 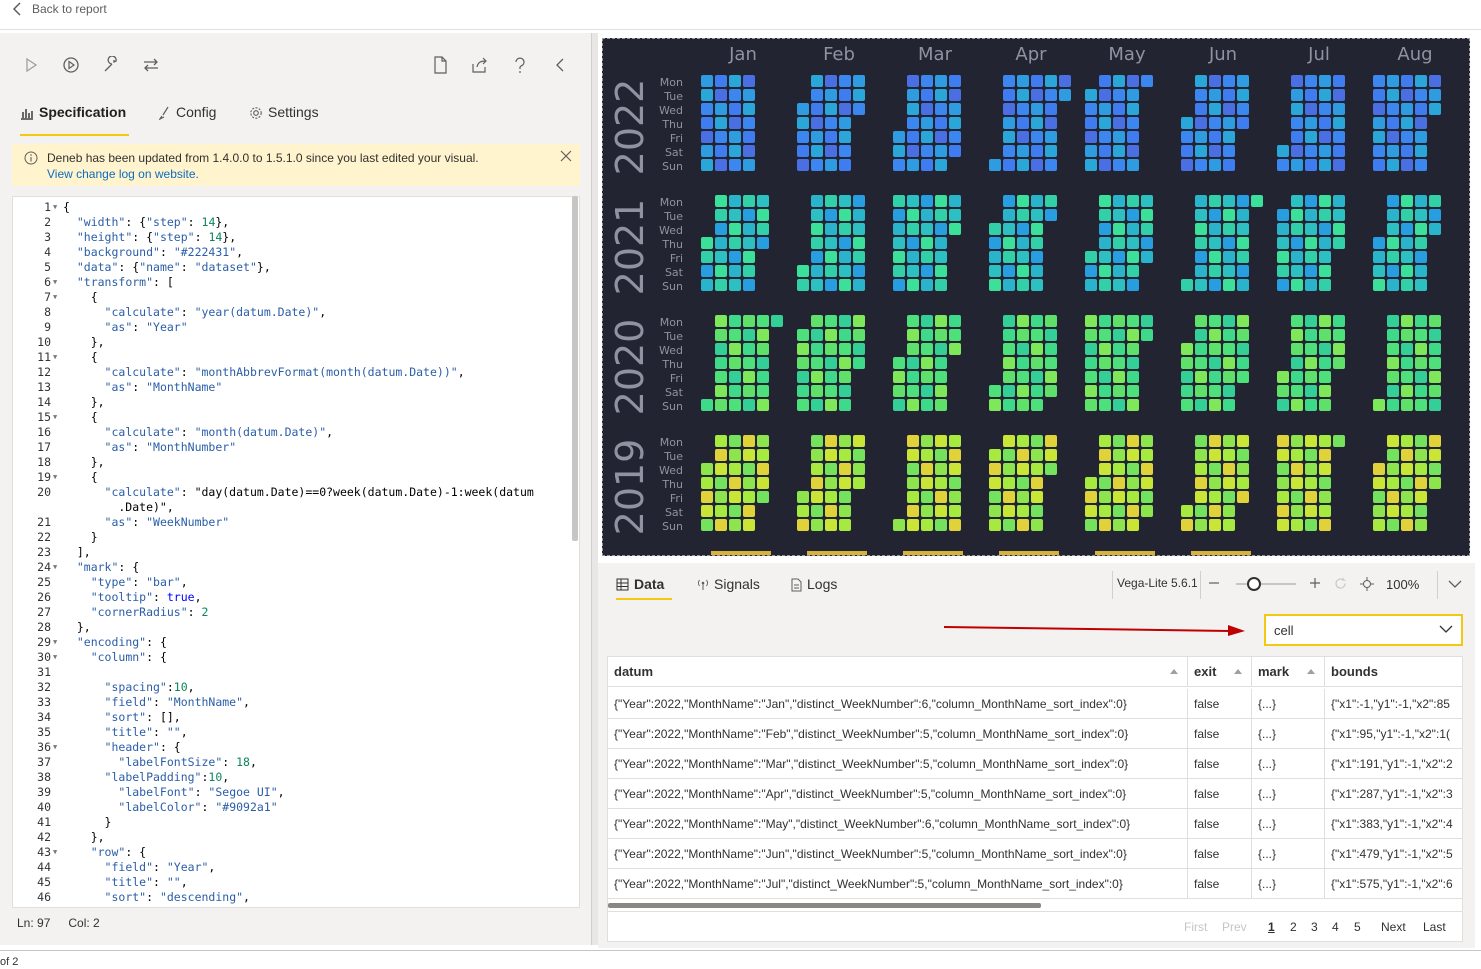 What do you see at coordinates (672, 406) in the screenshot?
I see `weekday-label: Sun` at bounding box center [672, 406].